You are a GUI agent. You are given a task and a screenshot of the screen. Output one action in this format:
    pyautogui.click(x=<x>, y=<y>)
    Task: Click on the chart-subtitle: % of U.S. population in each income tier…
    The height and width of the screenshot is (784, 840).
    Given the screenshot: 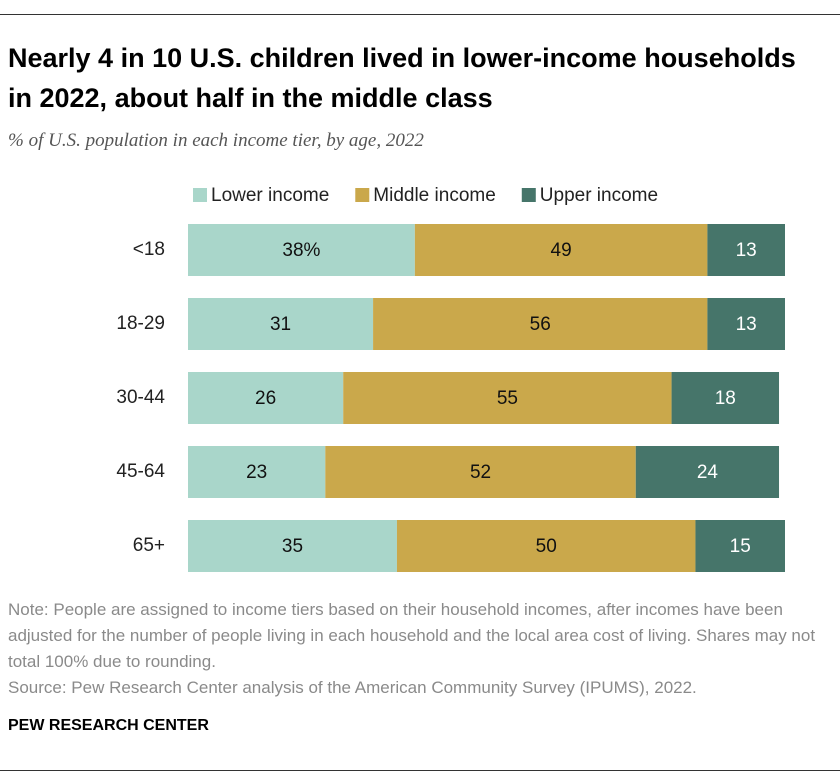 What is the action you would take?
    pyautogui.click(x=216, y=140)
    